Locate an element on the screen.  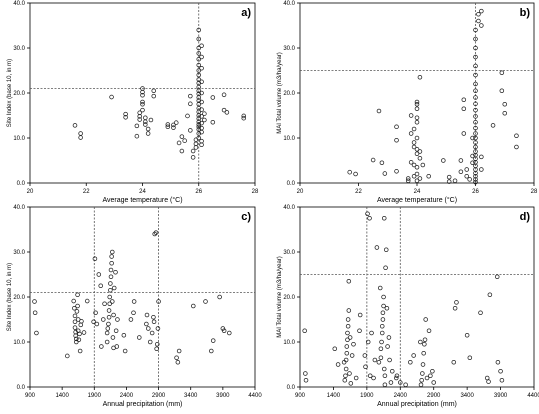
chart-b-xlabel: Average temperature (°C) is located at coordinates (417, 200).